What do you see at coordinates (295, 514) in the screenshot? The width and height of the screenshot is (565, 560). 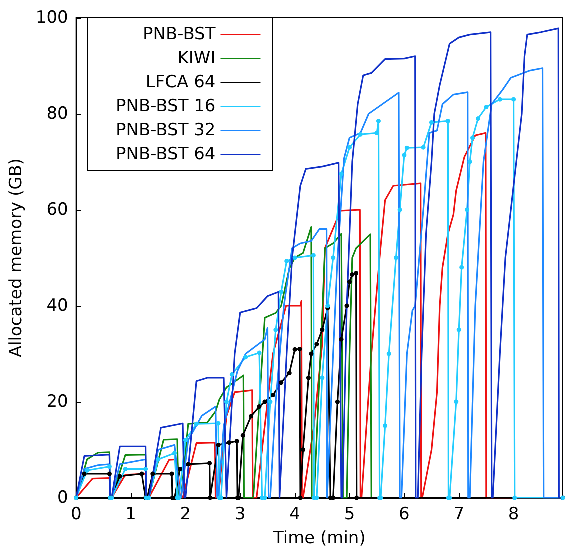 I see `x-tick-label: 4` at bounding box center [295, 514].